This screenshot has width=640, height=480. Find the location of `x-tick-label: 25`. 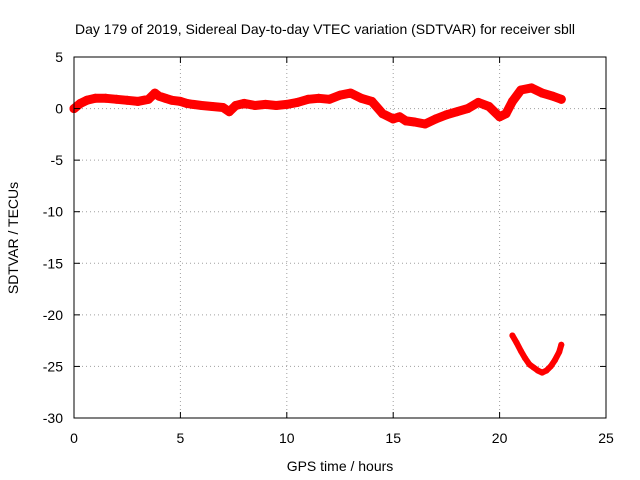

x-tick-label: 25 is located at coordinates (606, 438).